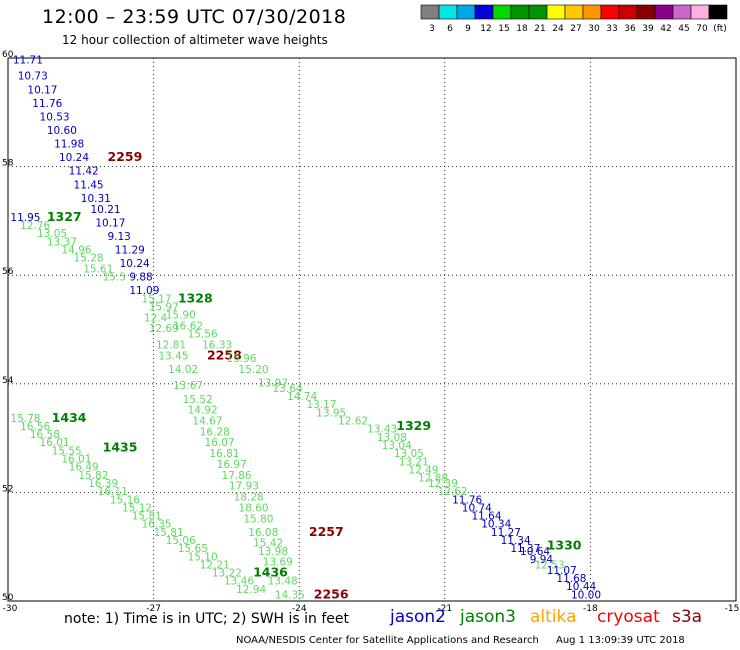 This screenshot has height=650, width=740. What do you see at coordinates (203, 335) in the screenshot?
I see `wave-height-label: 15.56` at bounding box center [203, 335].